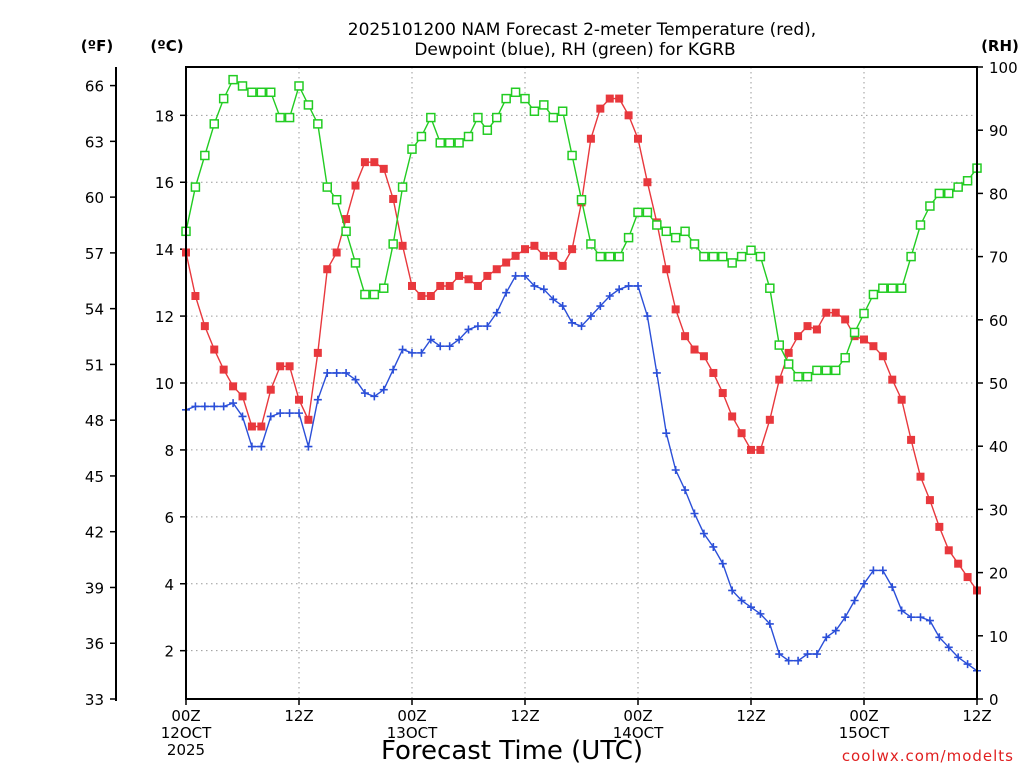 The image size is (1024, 768). What do you see at coordinates (94, 644) in the screenshot?
I see `fahrenheit-tick-label: 36` at bounding box center [94, 644].